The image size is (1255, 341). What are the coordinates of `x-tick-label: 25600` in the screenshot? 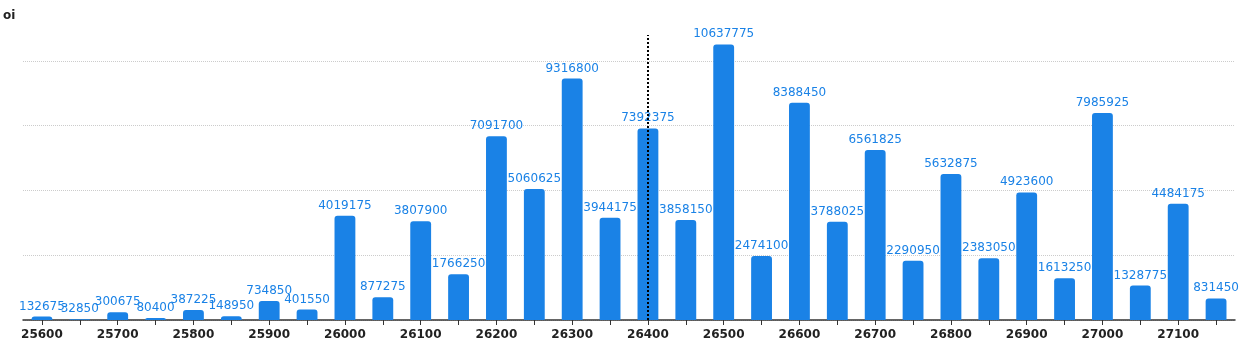 It's located at (42, 334).